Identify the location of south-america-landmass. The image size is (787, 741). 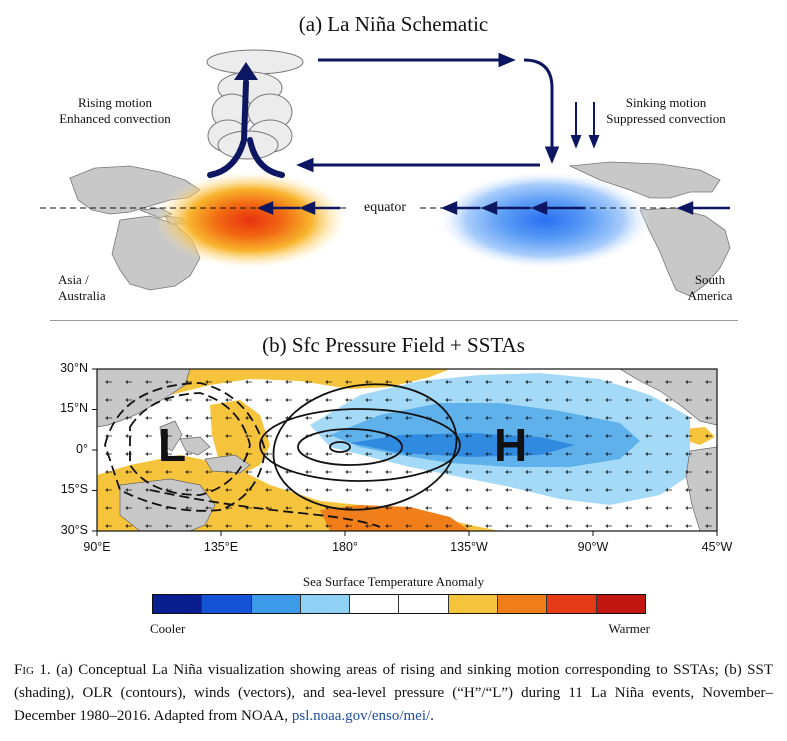
(649, 229).